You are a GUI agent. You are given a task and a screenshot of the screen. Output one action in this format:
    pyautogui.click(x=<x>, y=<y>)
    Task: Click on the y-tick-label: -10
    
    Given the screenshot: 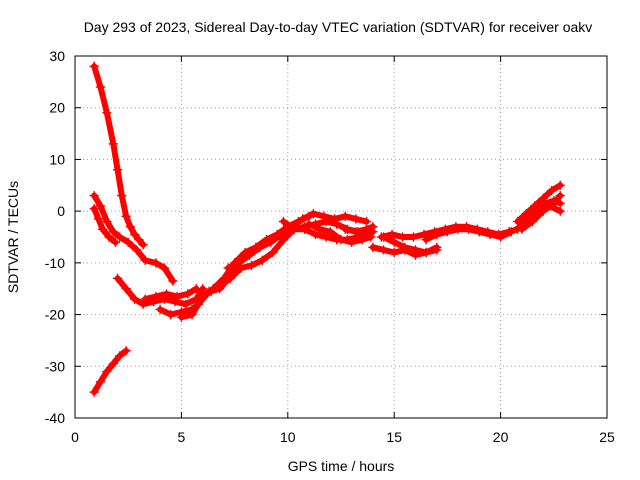 What is the action you would take?
    pyautogui.click(x=55, y=263)
    